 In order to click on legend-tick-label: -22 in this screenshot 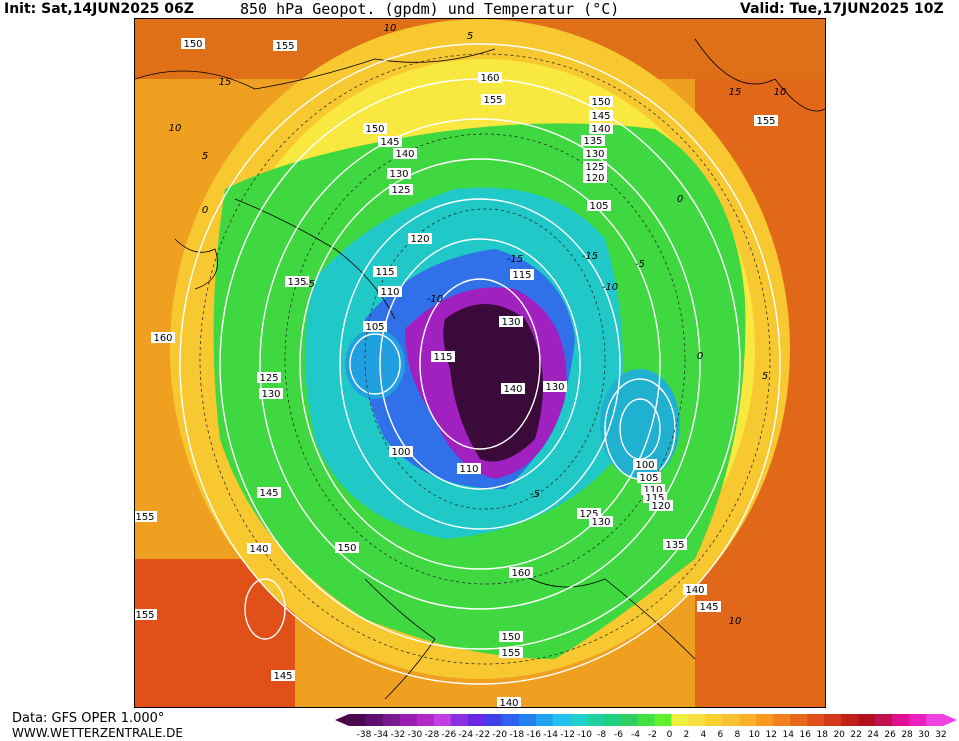, I will do `click(482, 735)`.